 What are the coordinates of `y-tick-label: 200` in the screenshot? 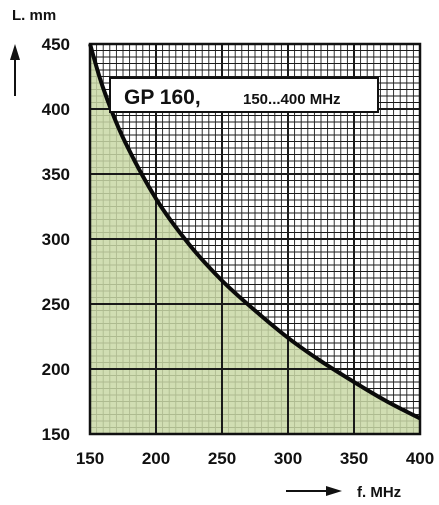 It's located at (56, 369).